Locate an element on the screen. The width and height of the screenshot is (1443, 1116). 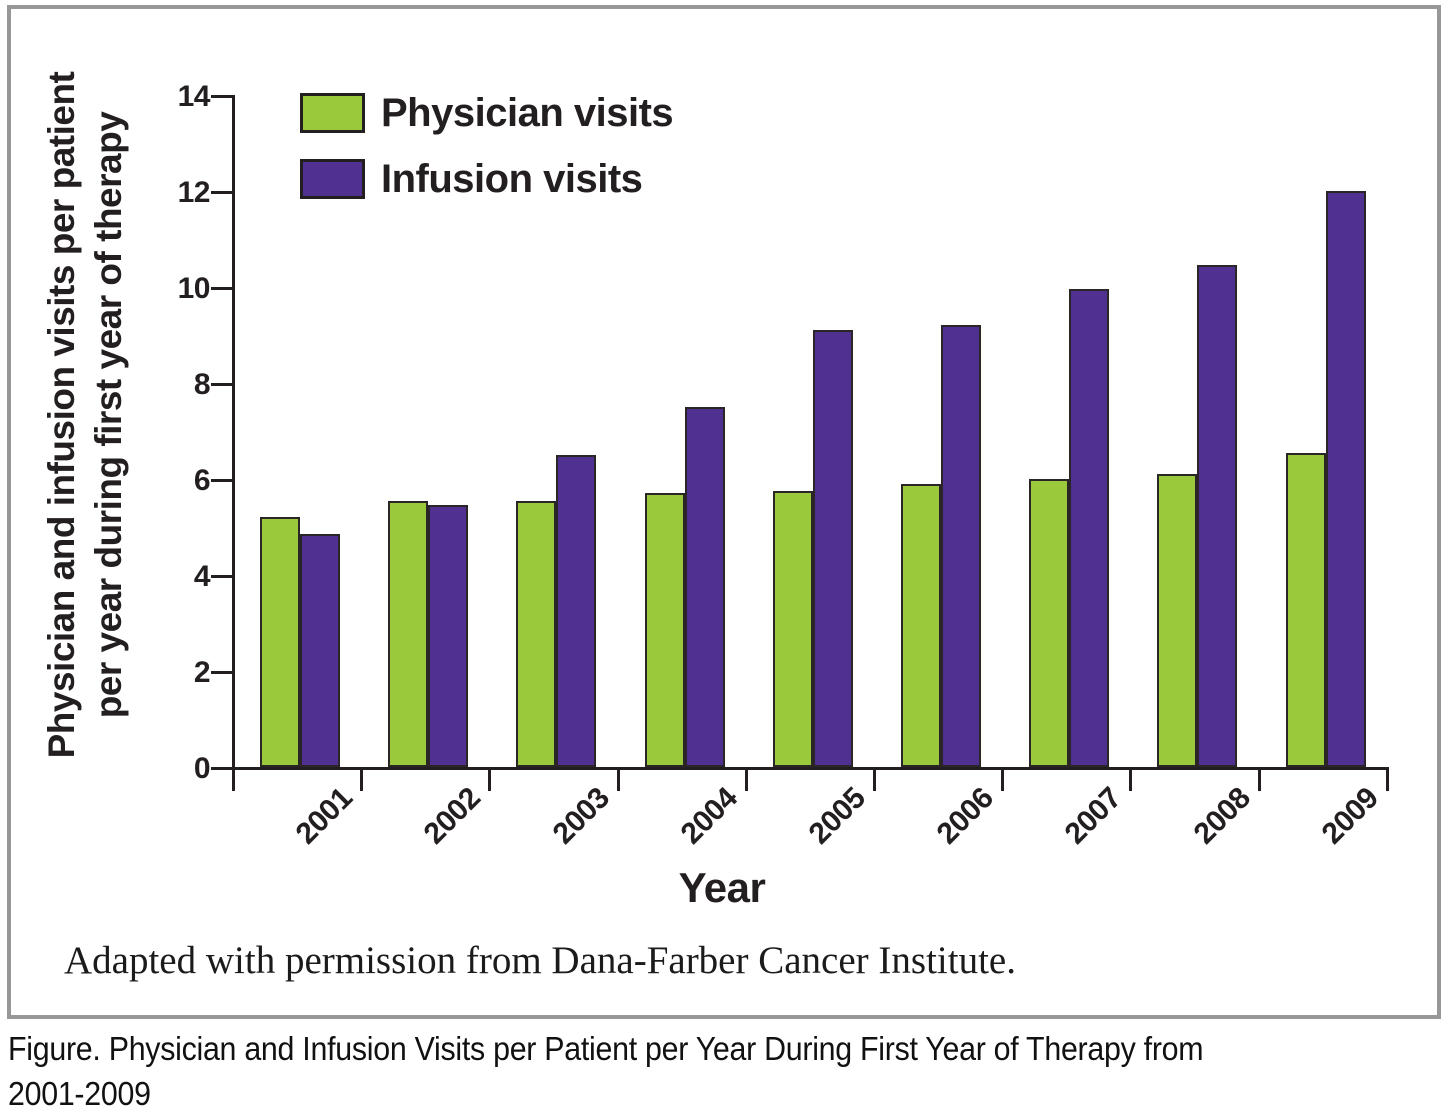
bar-infusion-2007 is located at coordinates (1089, 528).